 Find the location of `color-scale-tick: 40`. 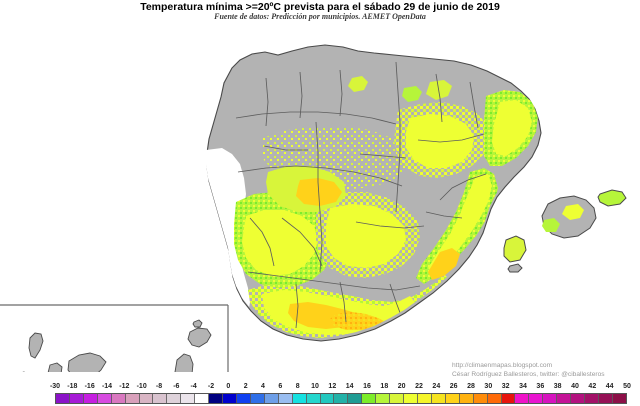

color-scale-tick: 40 is located at coordinates (575, 386).